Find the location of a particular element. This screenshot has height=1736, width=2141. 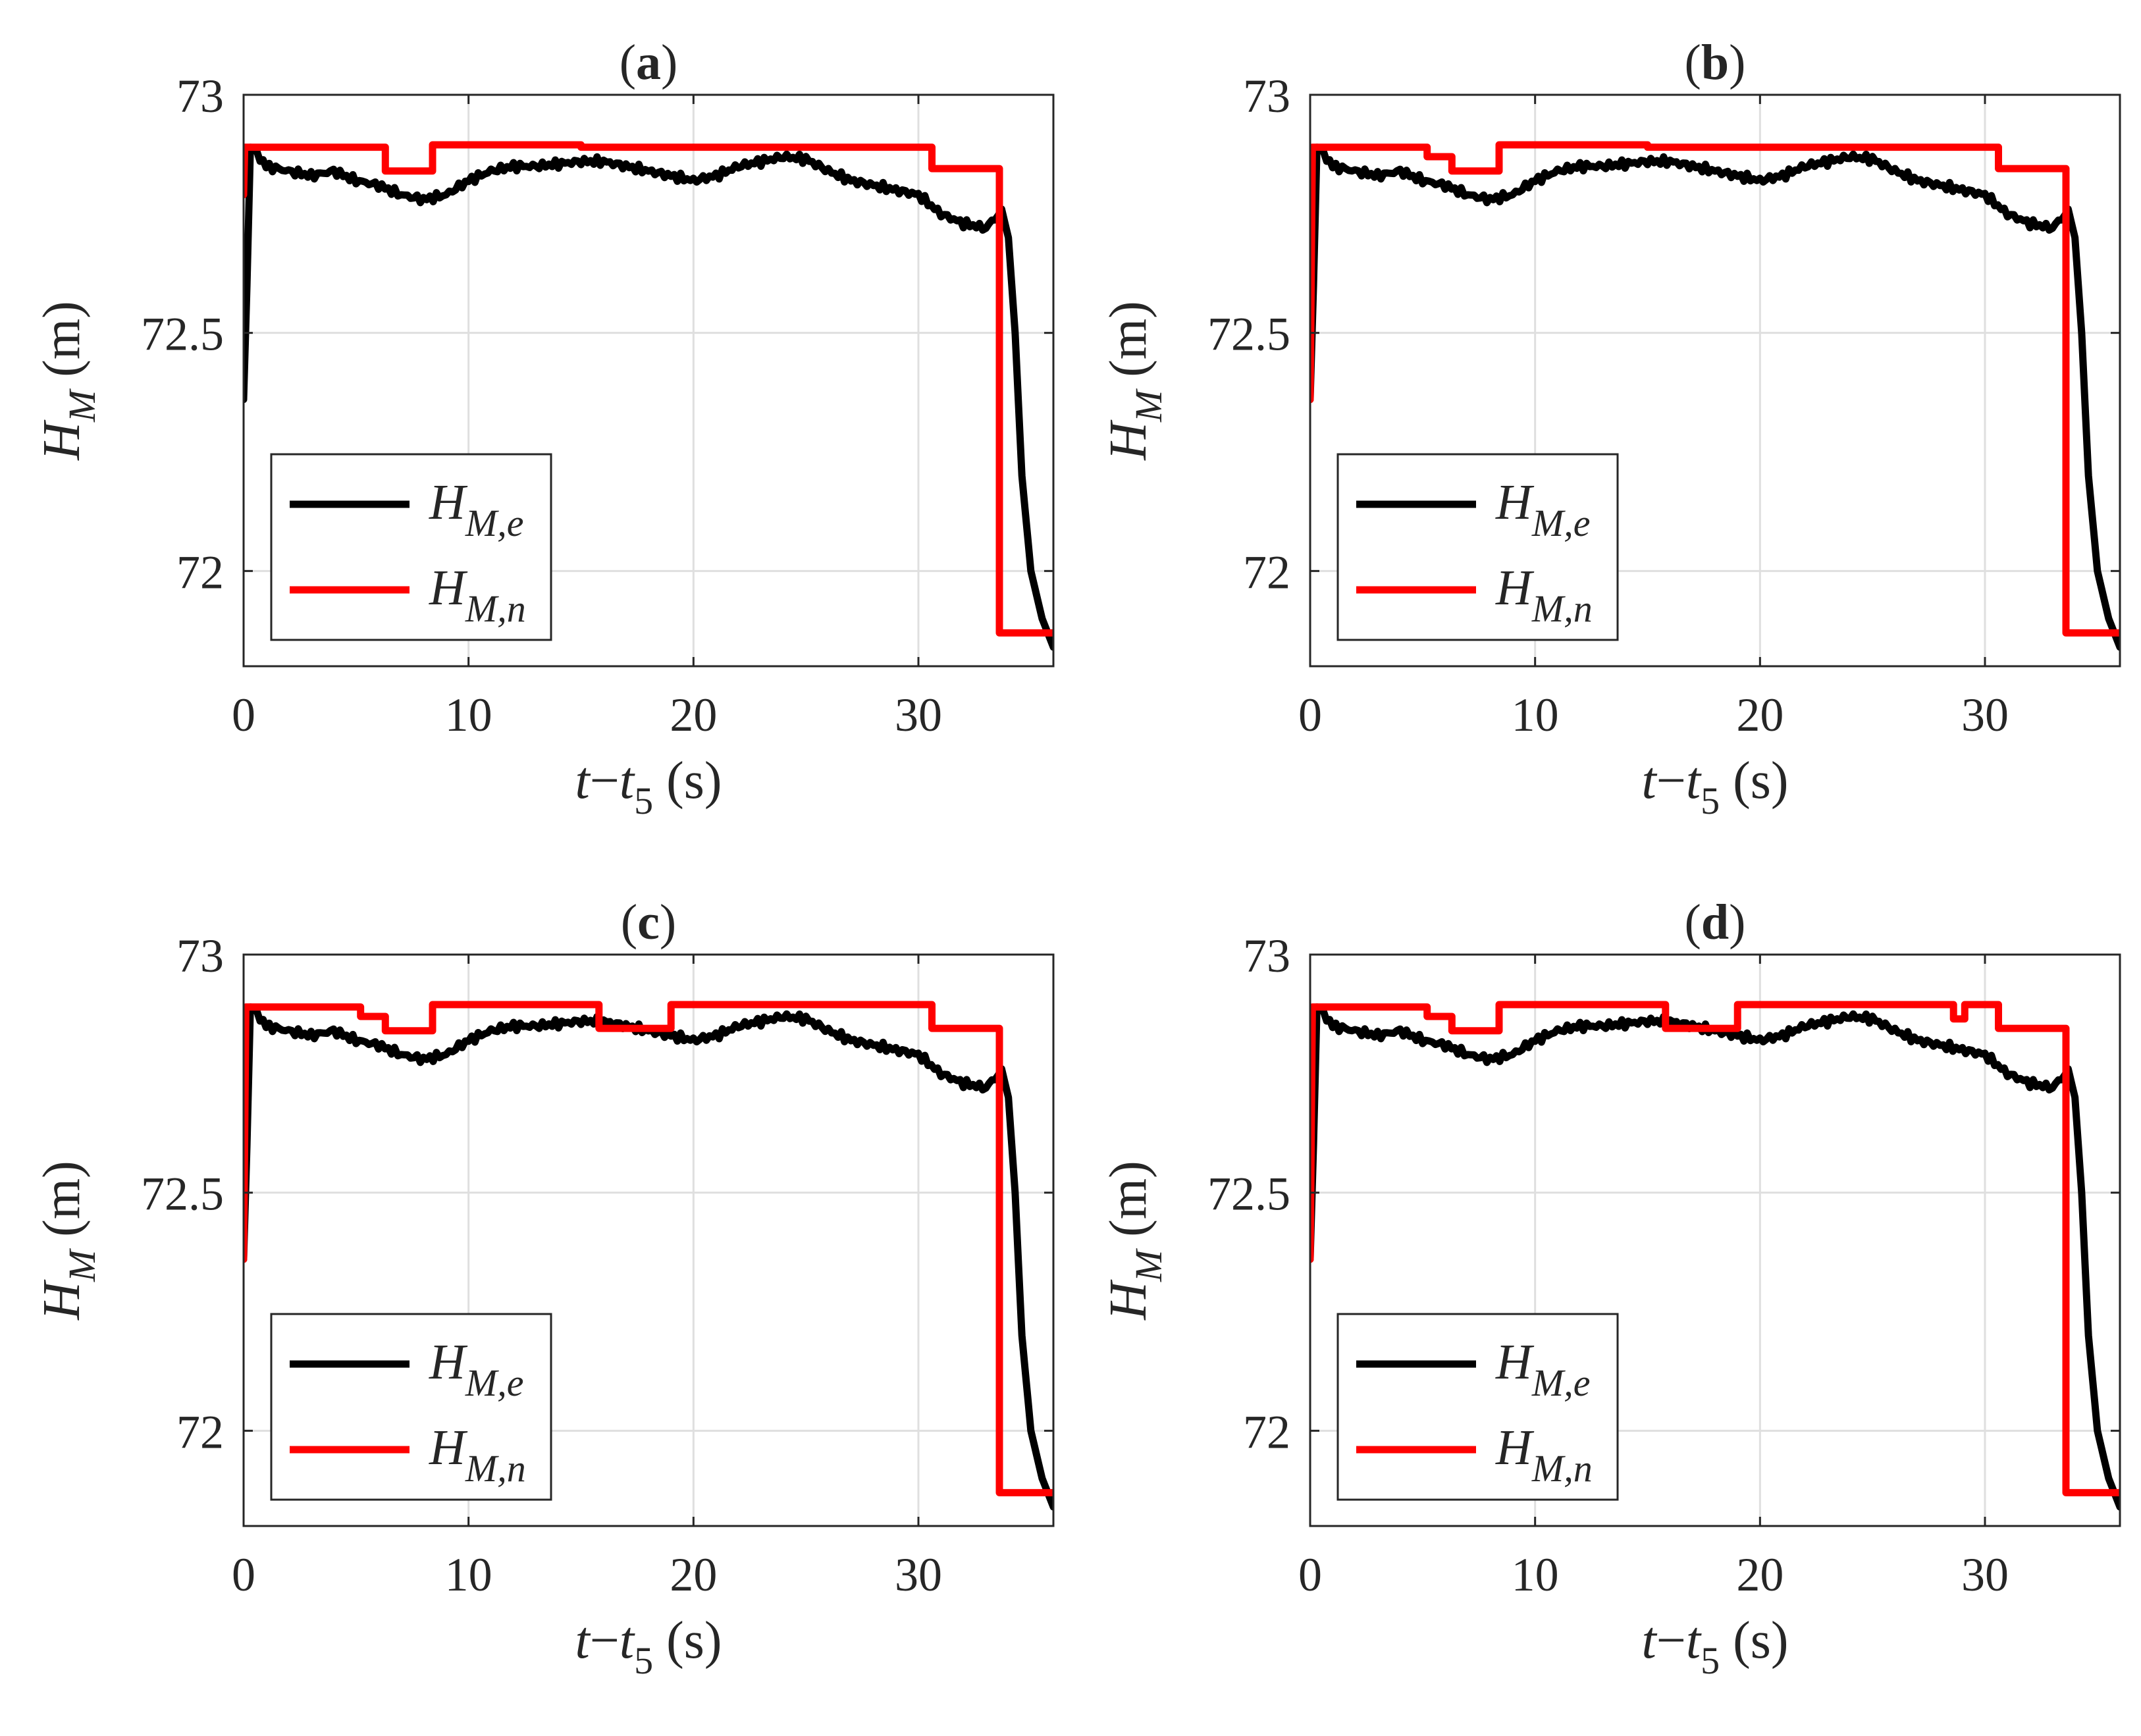

title-letter: d is located at coordinates (1715, 922).